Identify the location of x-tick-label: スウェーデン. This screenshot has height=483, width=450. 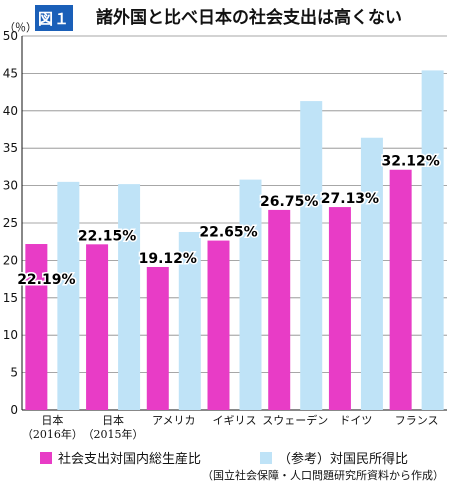
(295, 420).